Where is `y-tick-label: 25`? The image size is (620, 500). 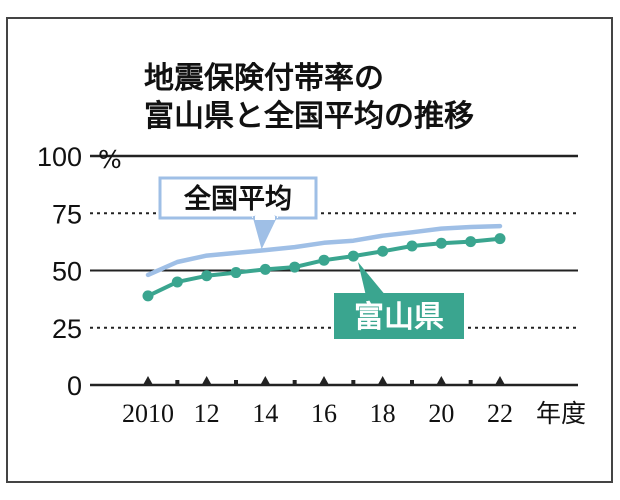 y-tick-label: 25 is located at coordinates (67, 329).